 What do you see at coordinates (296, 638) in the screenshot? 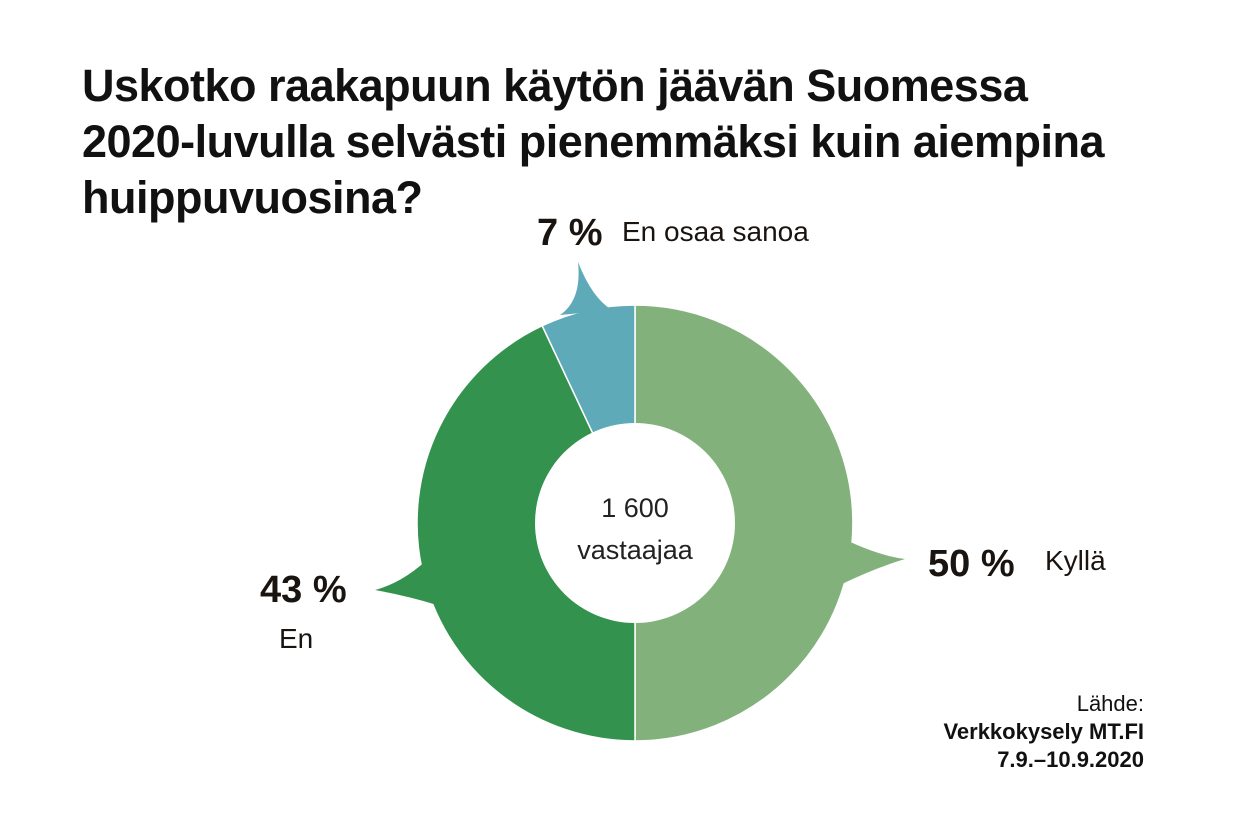
I see `slice-category-label-en: En` at bounding box center [296, 638].